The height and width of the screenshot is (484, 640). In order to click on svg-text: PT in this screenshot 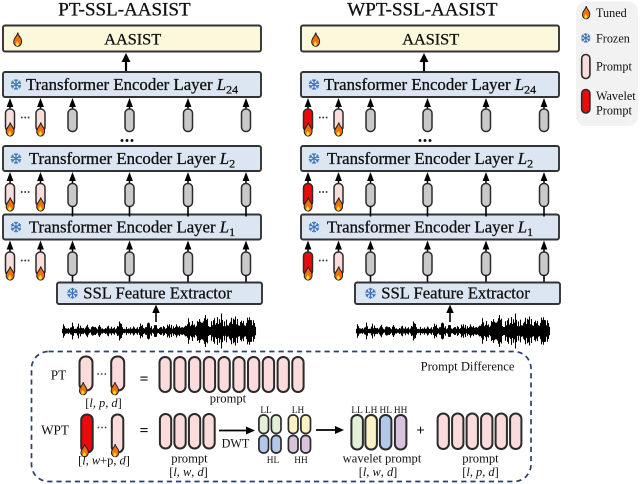, I will do `click(58, 375)`.